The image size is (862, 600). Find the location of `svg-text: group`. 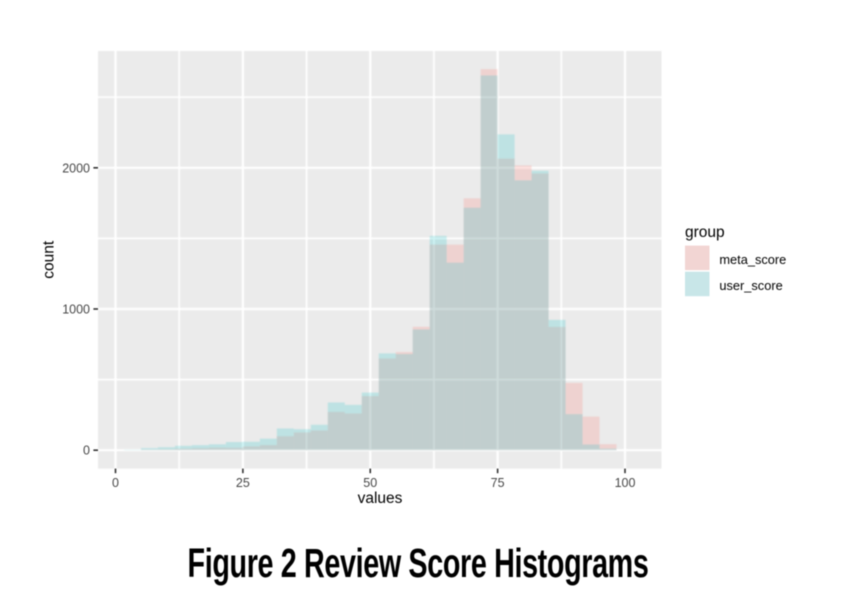

svg-text: group is located at coordinates (705, 232).